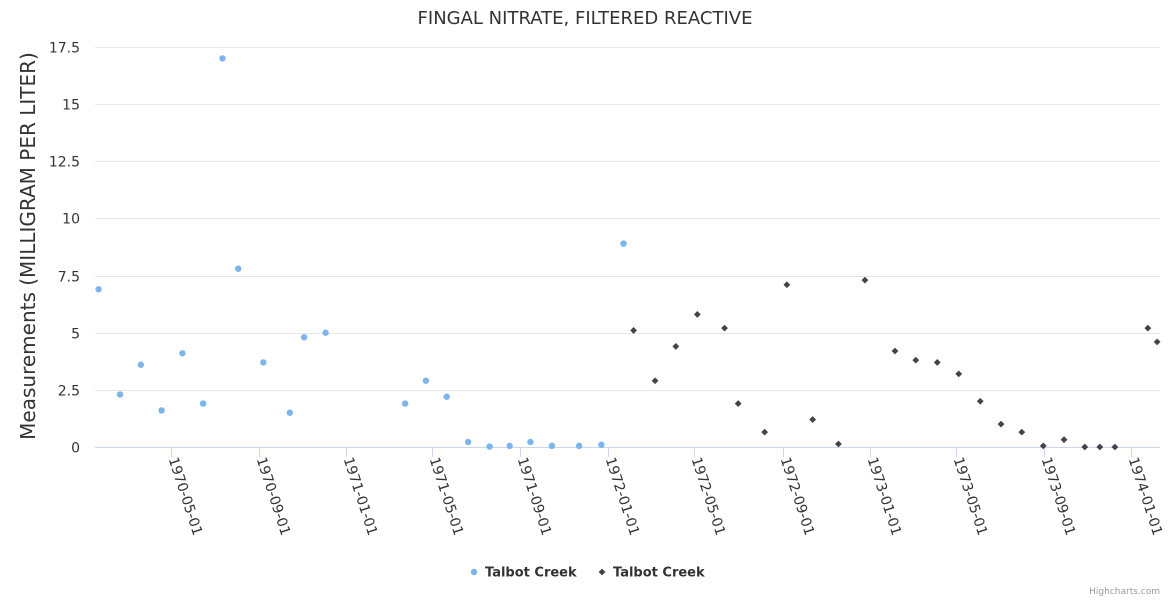 The image size is (1170, 600). What do you see at coordinates (587, 573) in the screenshot?
I see `legend: Talbot Creek Talbot Creek` at bounding box center [587, 573].